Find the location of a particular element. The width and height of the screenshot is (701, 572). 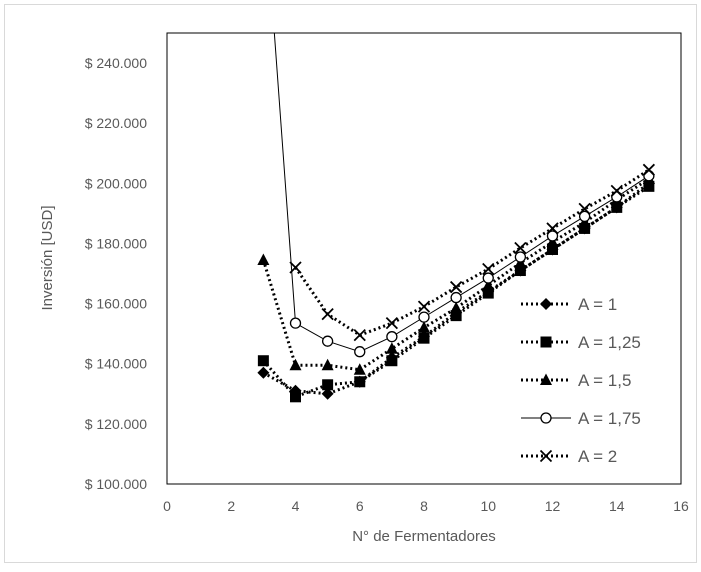

legend-label: A = 1,5 is located at coordinates (604, 380).